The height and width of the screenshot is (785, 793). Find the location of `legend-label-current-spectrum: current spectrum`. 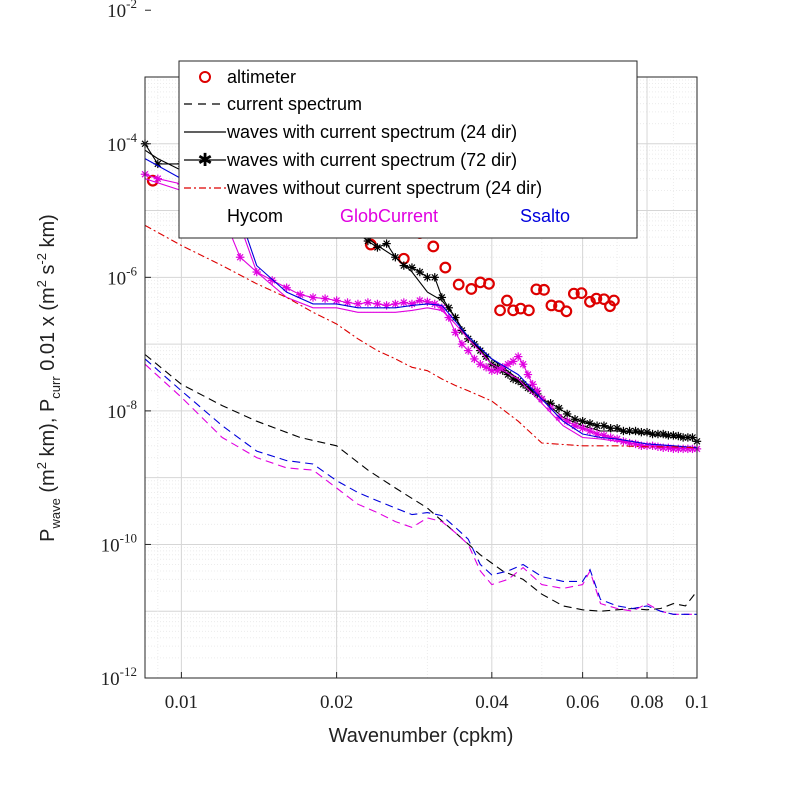

legend-label-current-spectrum: current spectrum is located at coordinates (294, 104).